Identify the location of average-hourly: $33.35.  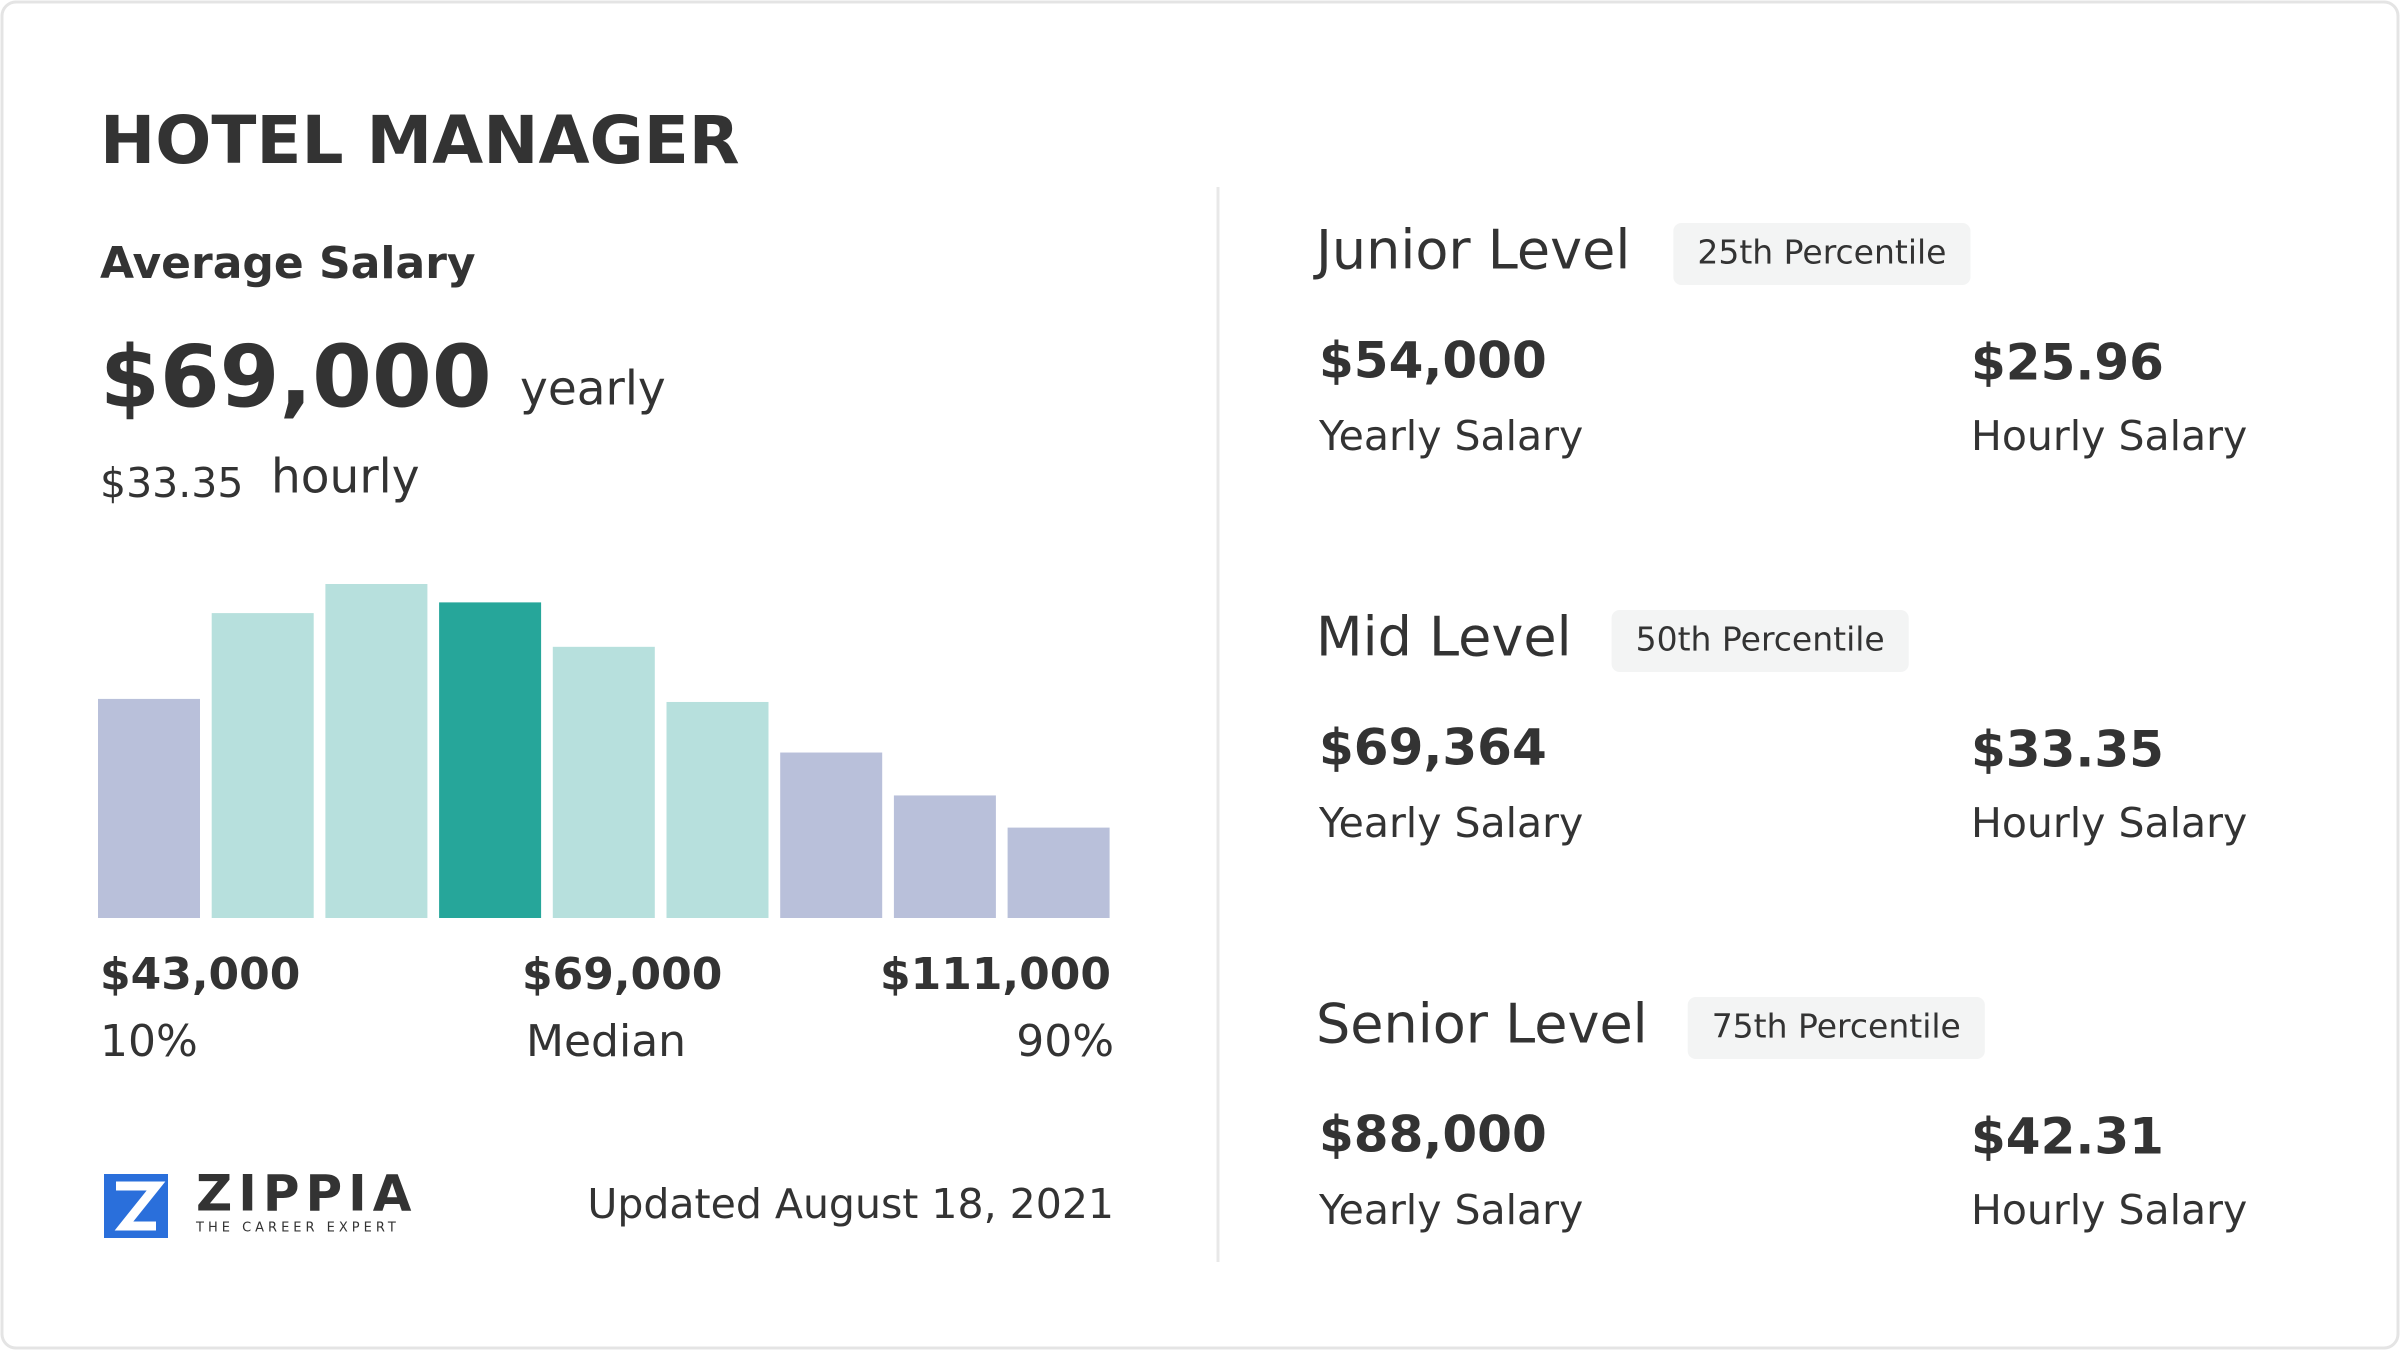
(171, 483).